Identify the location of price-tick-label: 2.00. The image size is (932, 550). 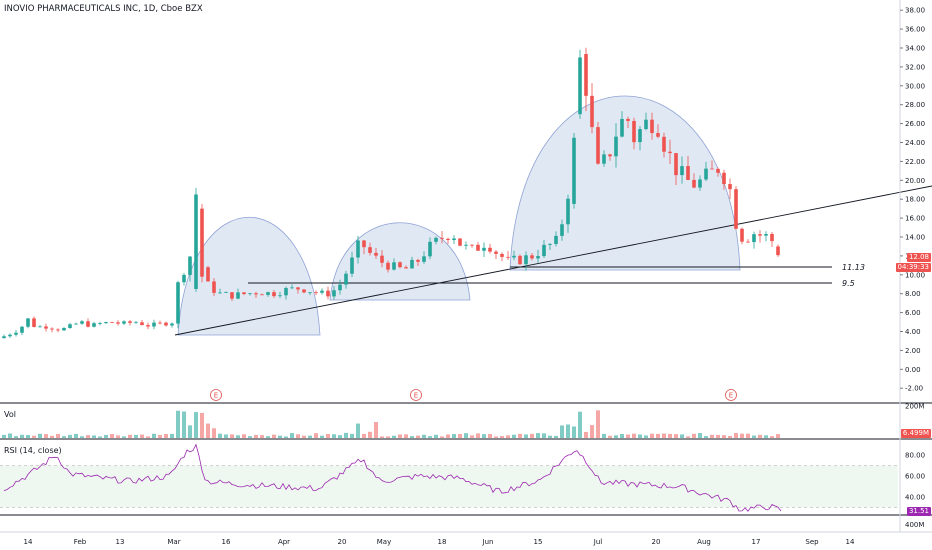
(913, 351).